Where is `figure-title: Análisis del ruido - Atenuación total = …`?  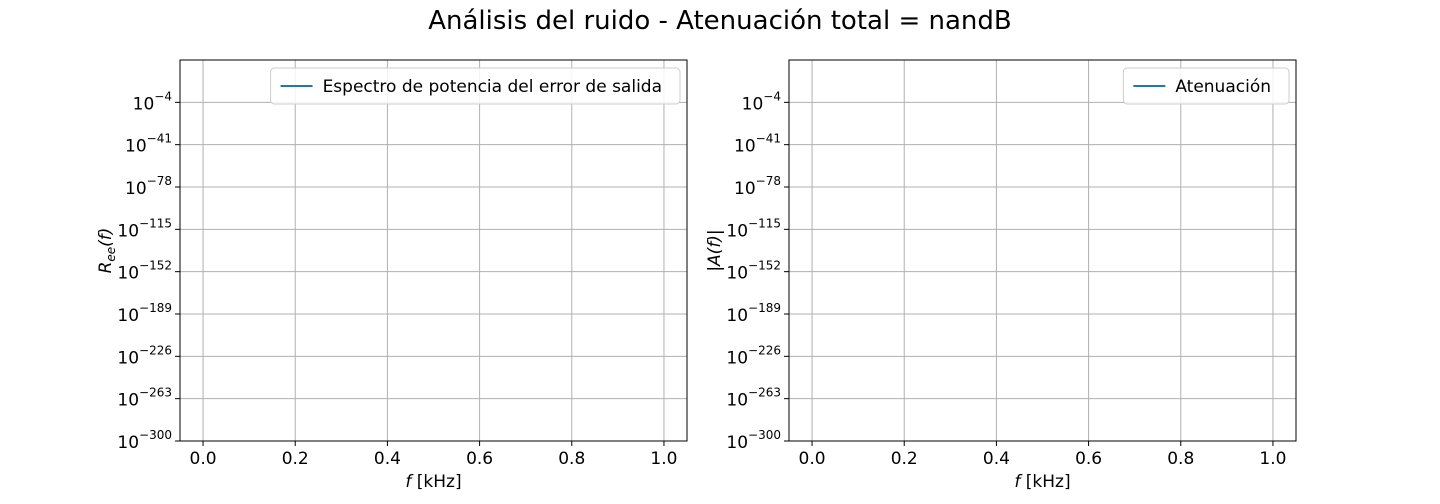
figure-title: Análisis del ruido - Atenuación total = … is located at coordinates (720, 21).